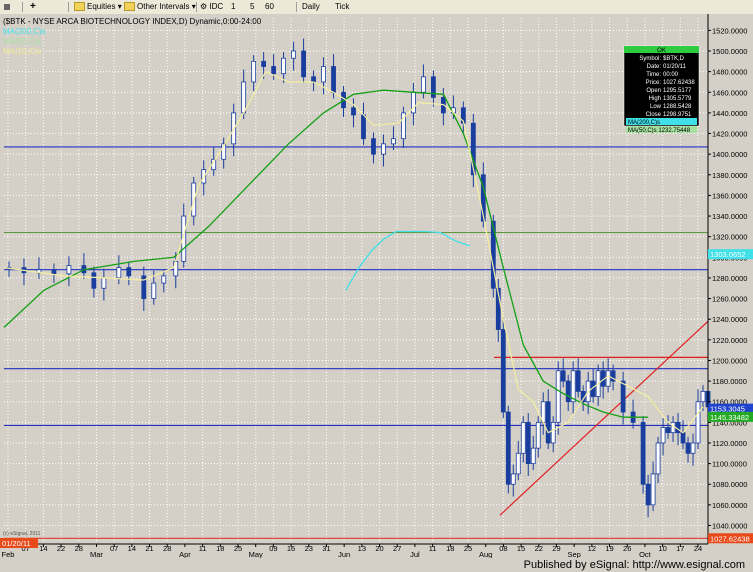 The image size is (753, 572). I want to click on legend-item: MA(200,C)s, so click(24, 31).